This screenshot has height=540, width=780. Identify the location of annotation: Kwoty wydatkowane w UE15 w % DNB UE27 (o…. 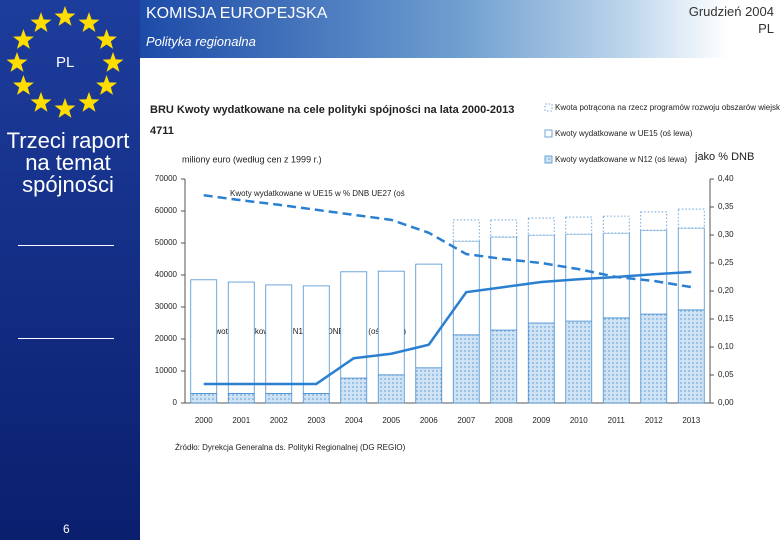
(317, 193).